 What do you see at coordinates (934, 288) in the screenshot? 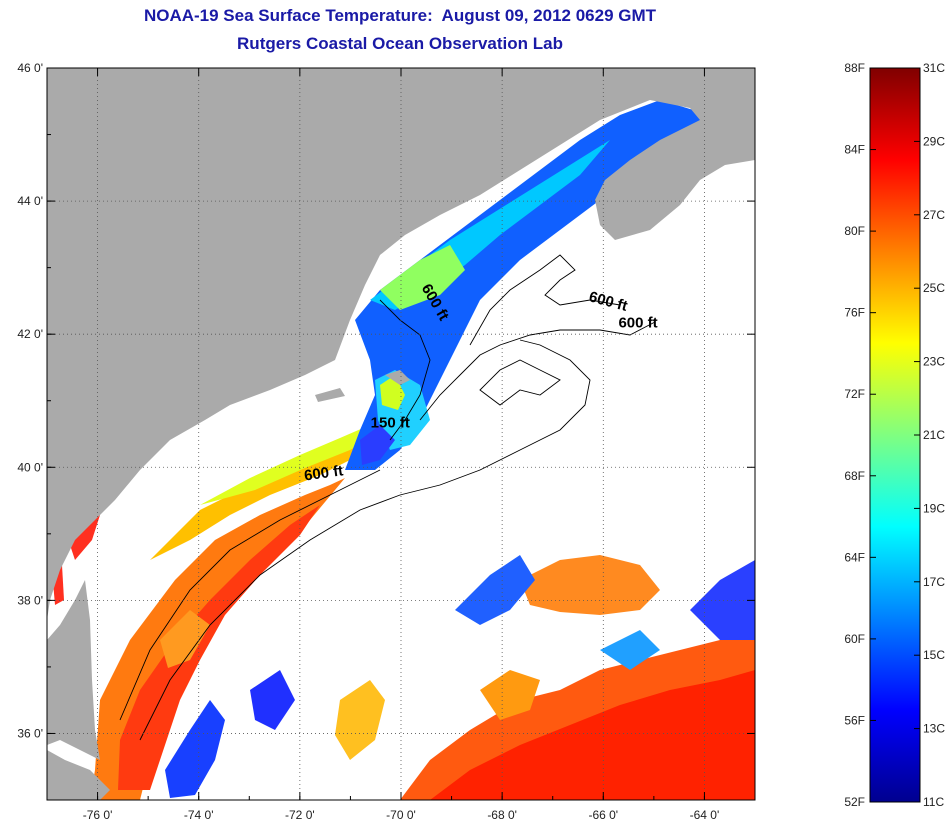
I see `celsius-label: 25C` at bounding box center [934, 288].